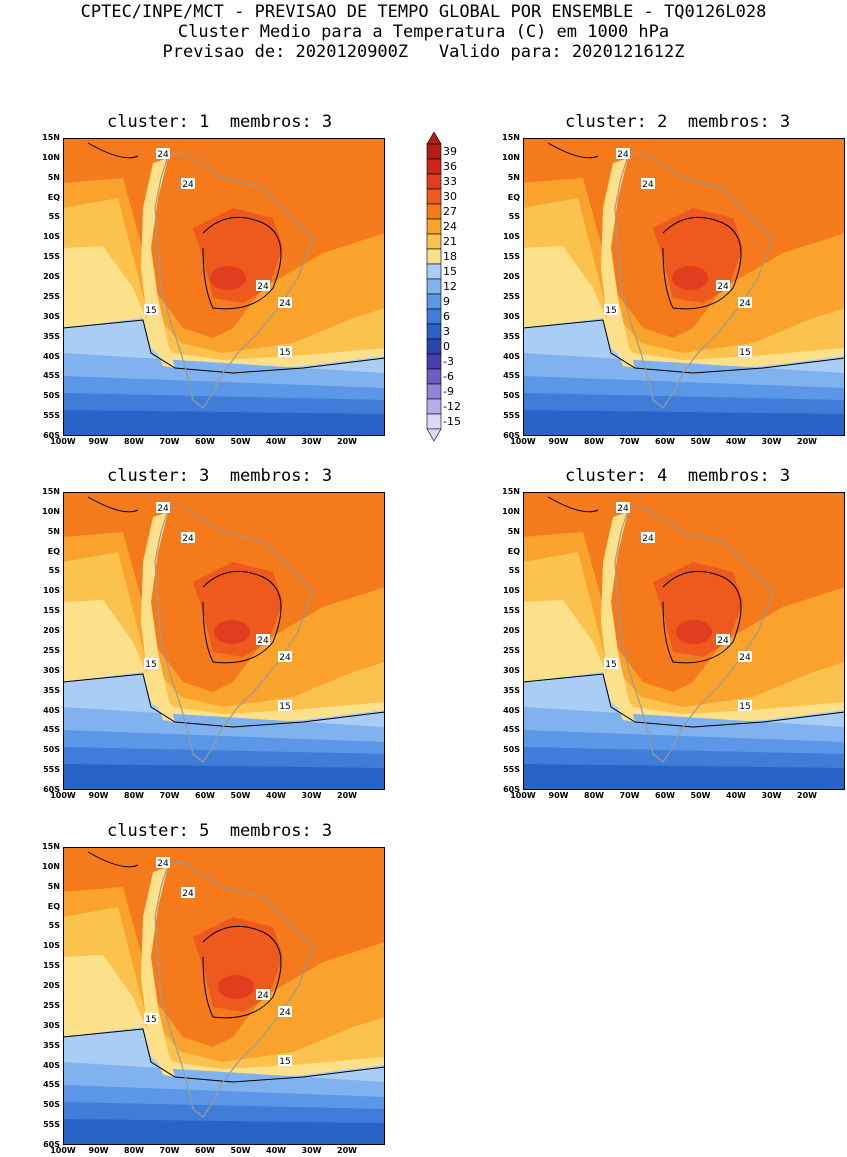 Image resolution: width=847 pixels, height=1157 pixels. What do you see at coordinates (511, 789) in the screenshot?
I see `lat-tick-label: 60S` at bounding box center [511, 789].